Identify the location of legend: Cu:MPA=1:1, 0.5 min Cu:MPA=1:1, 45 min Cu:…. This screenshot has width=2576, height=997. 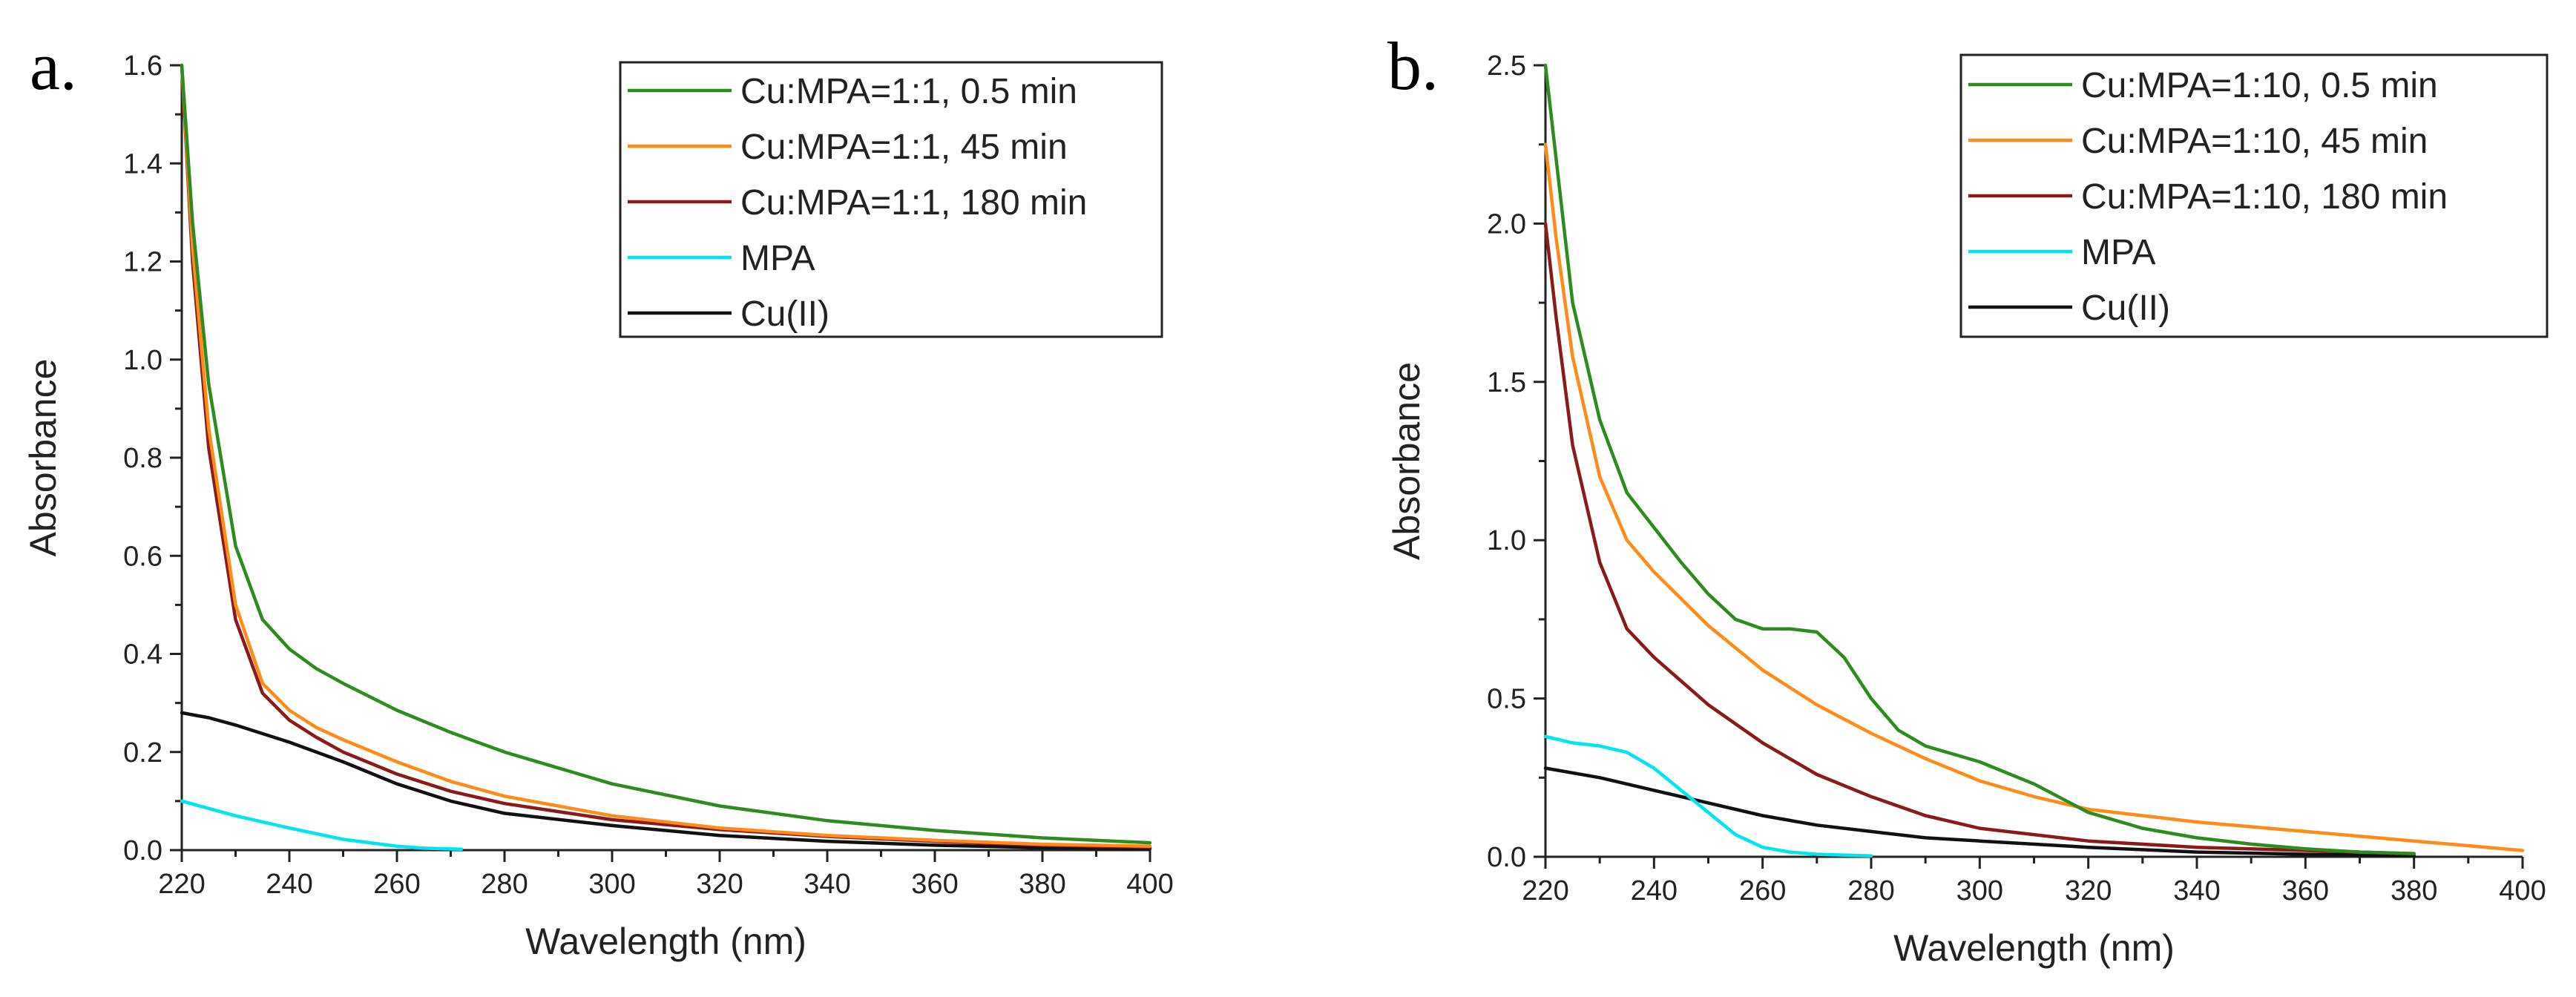
(891, 200).